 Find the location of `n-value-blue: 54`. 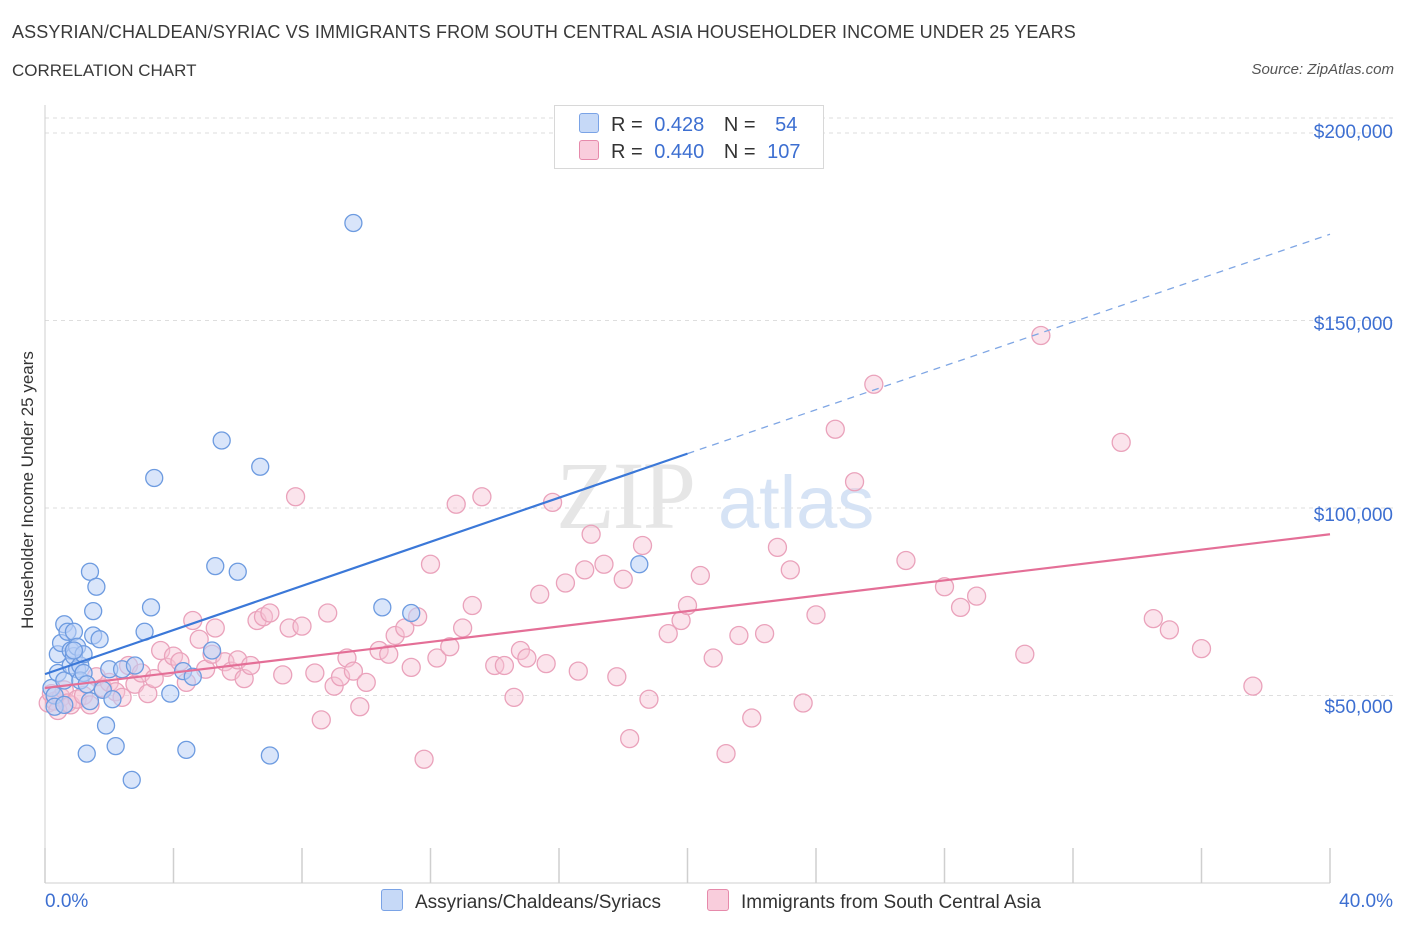

n-value-blue: 54 is located at coordinates (786, 125).